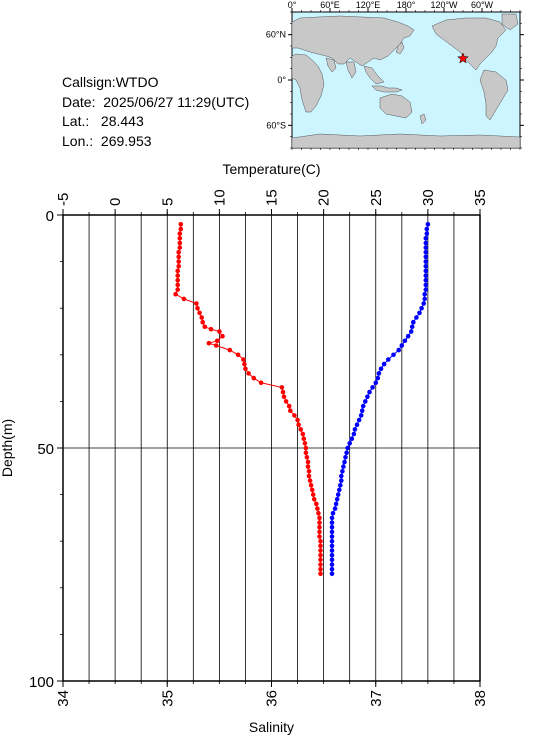  I want to click on temperature-series, so click(248, 399).